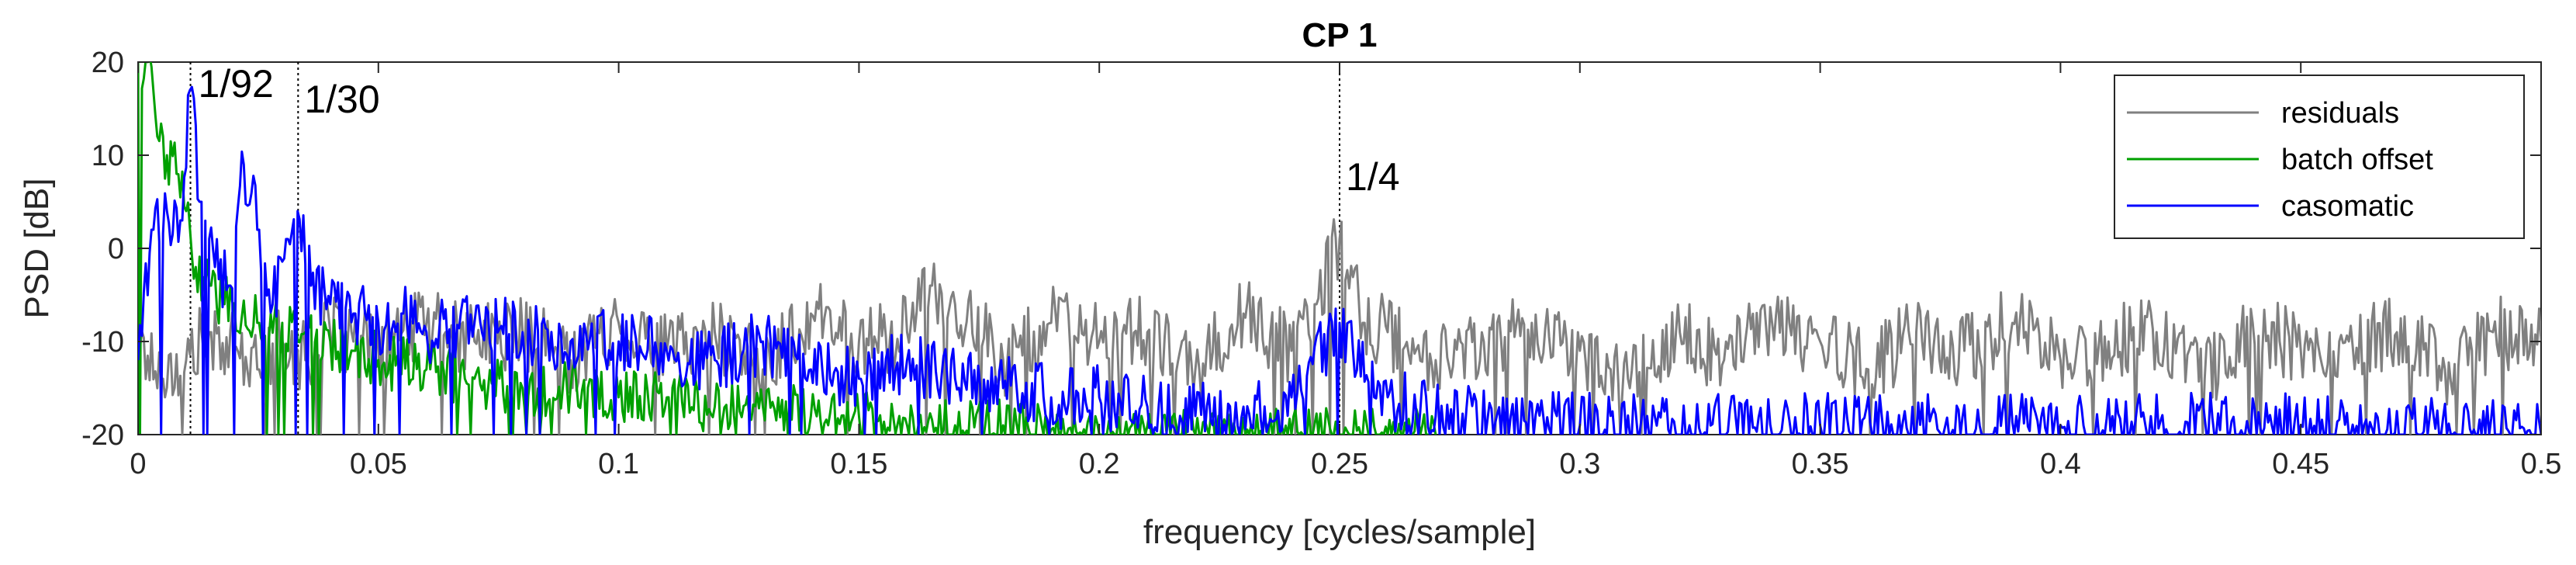  I want to click on y-tick-label: -10, so click(102, 342).